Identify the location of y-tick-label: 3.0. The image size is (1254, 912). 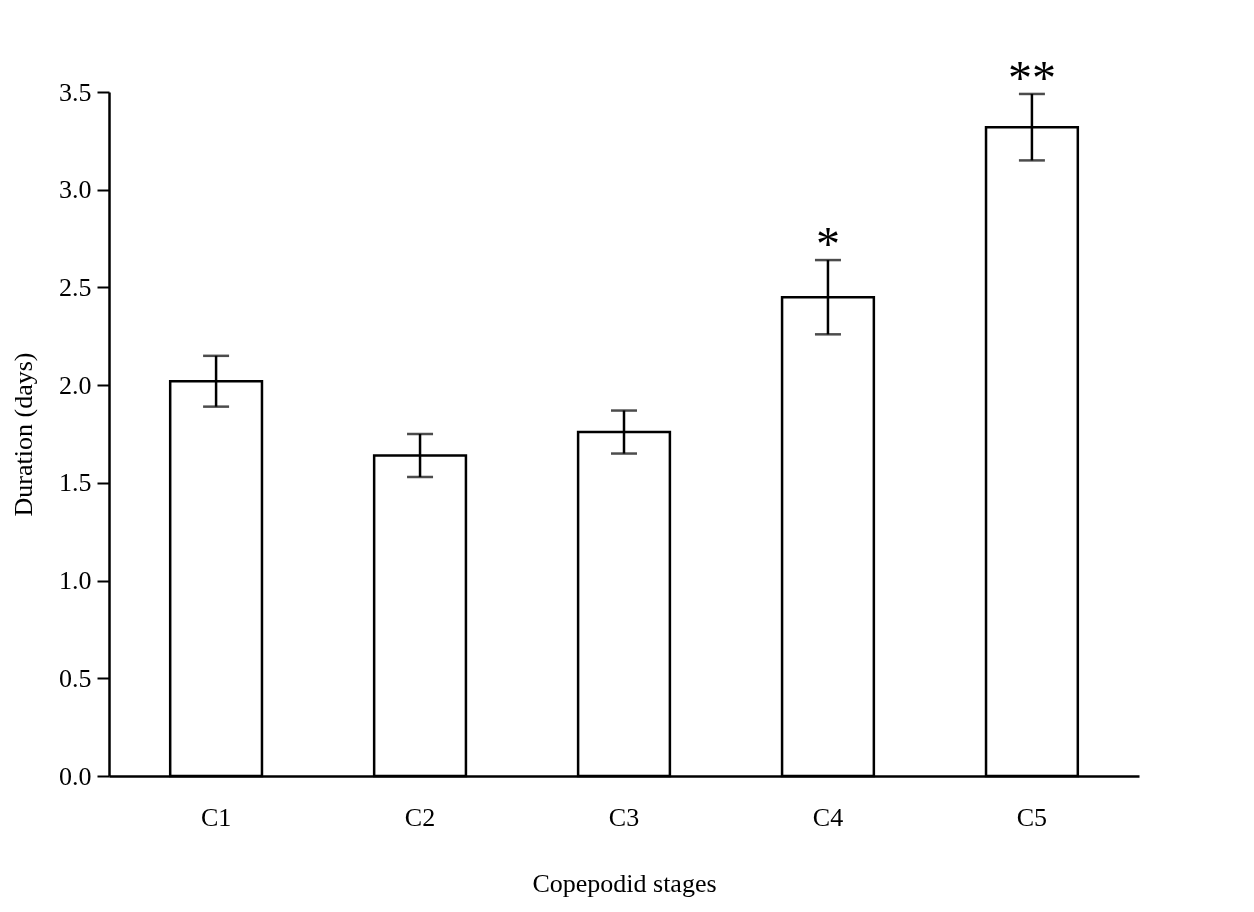
(75, 190).